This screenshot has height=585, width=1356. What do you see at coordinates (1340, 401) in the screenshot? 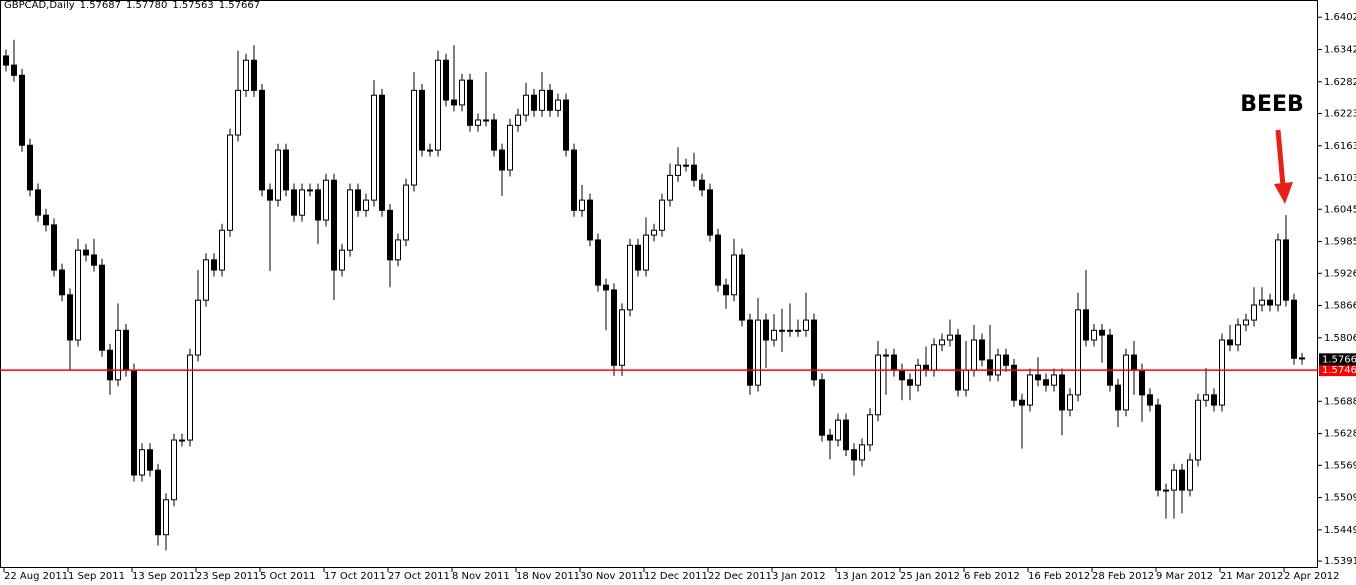
I see `y-tick-label: 1.56880` at bounding box center [1340, 401].